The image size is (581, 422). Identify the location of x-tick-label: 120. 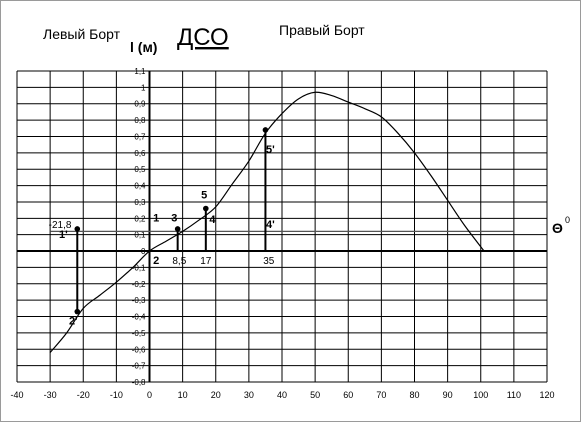
(546, 395).